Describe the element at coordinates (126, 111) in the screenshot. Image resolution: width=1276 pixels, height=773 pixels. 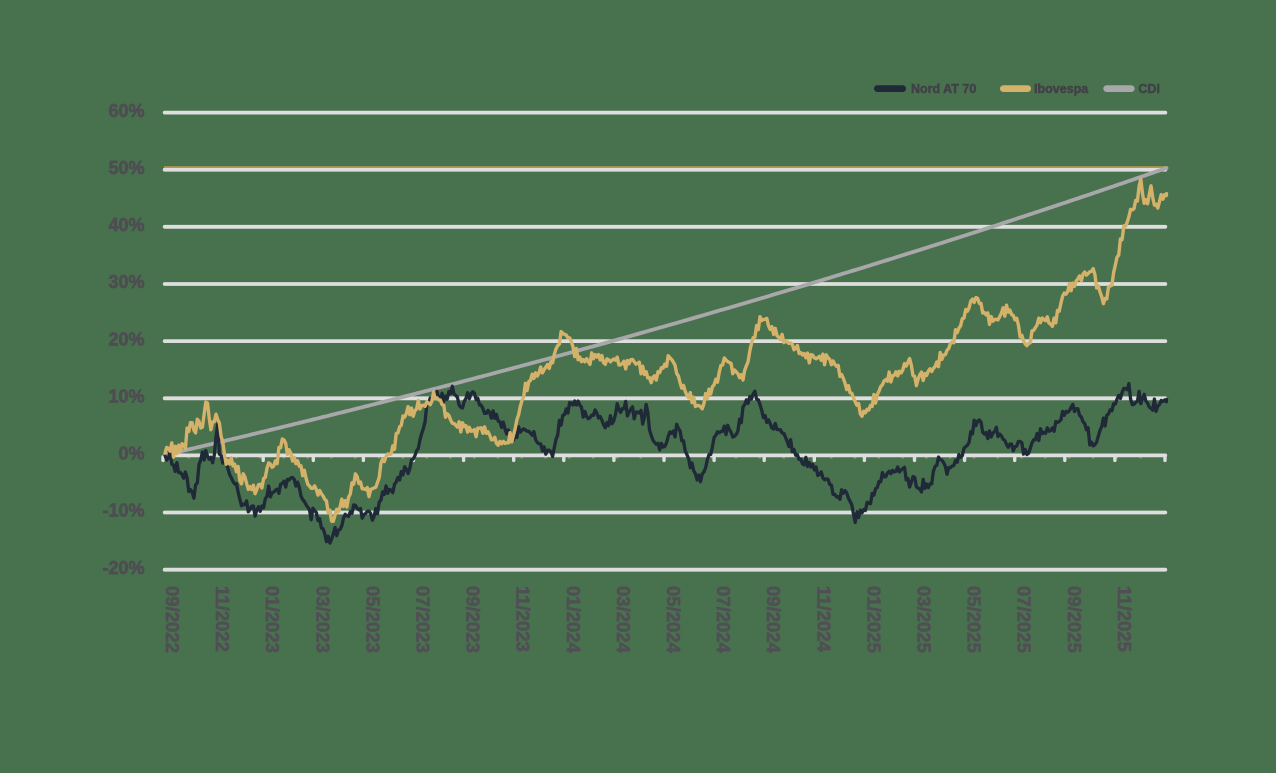
I see `svg-text: 60%` at that location.